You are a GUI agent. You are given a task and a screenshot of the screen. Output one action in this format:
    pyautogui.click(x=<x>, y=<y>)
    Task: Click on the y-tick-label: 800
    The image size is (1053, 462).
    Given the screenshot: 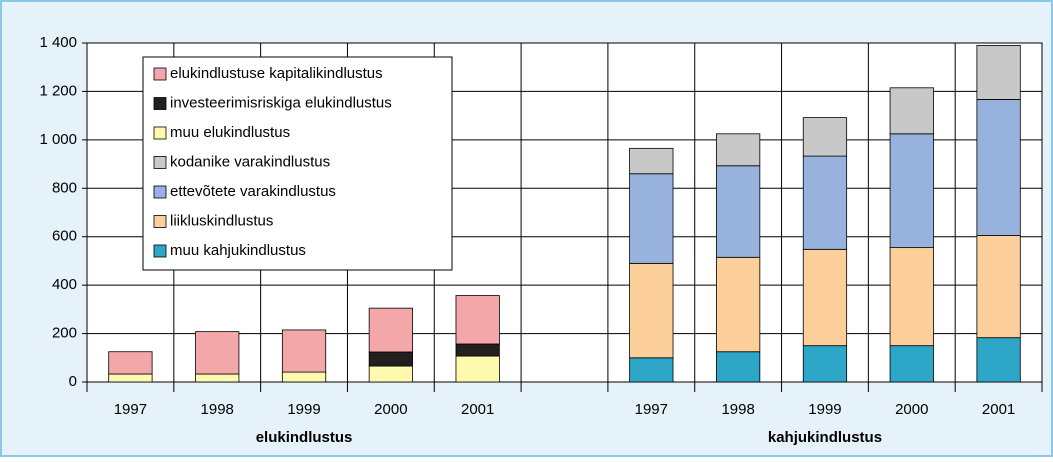 What is the action you would take?
    pyautogui.click(x=64, y=187)
    